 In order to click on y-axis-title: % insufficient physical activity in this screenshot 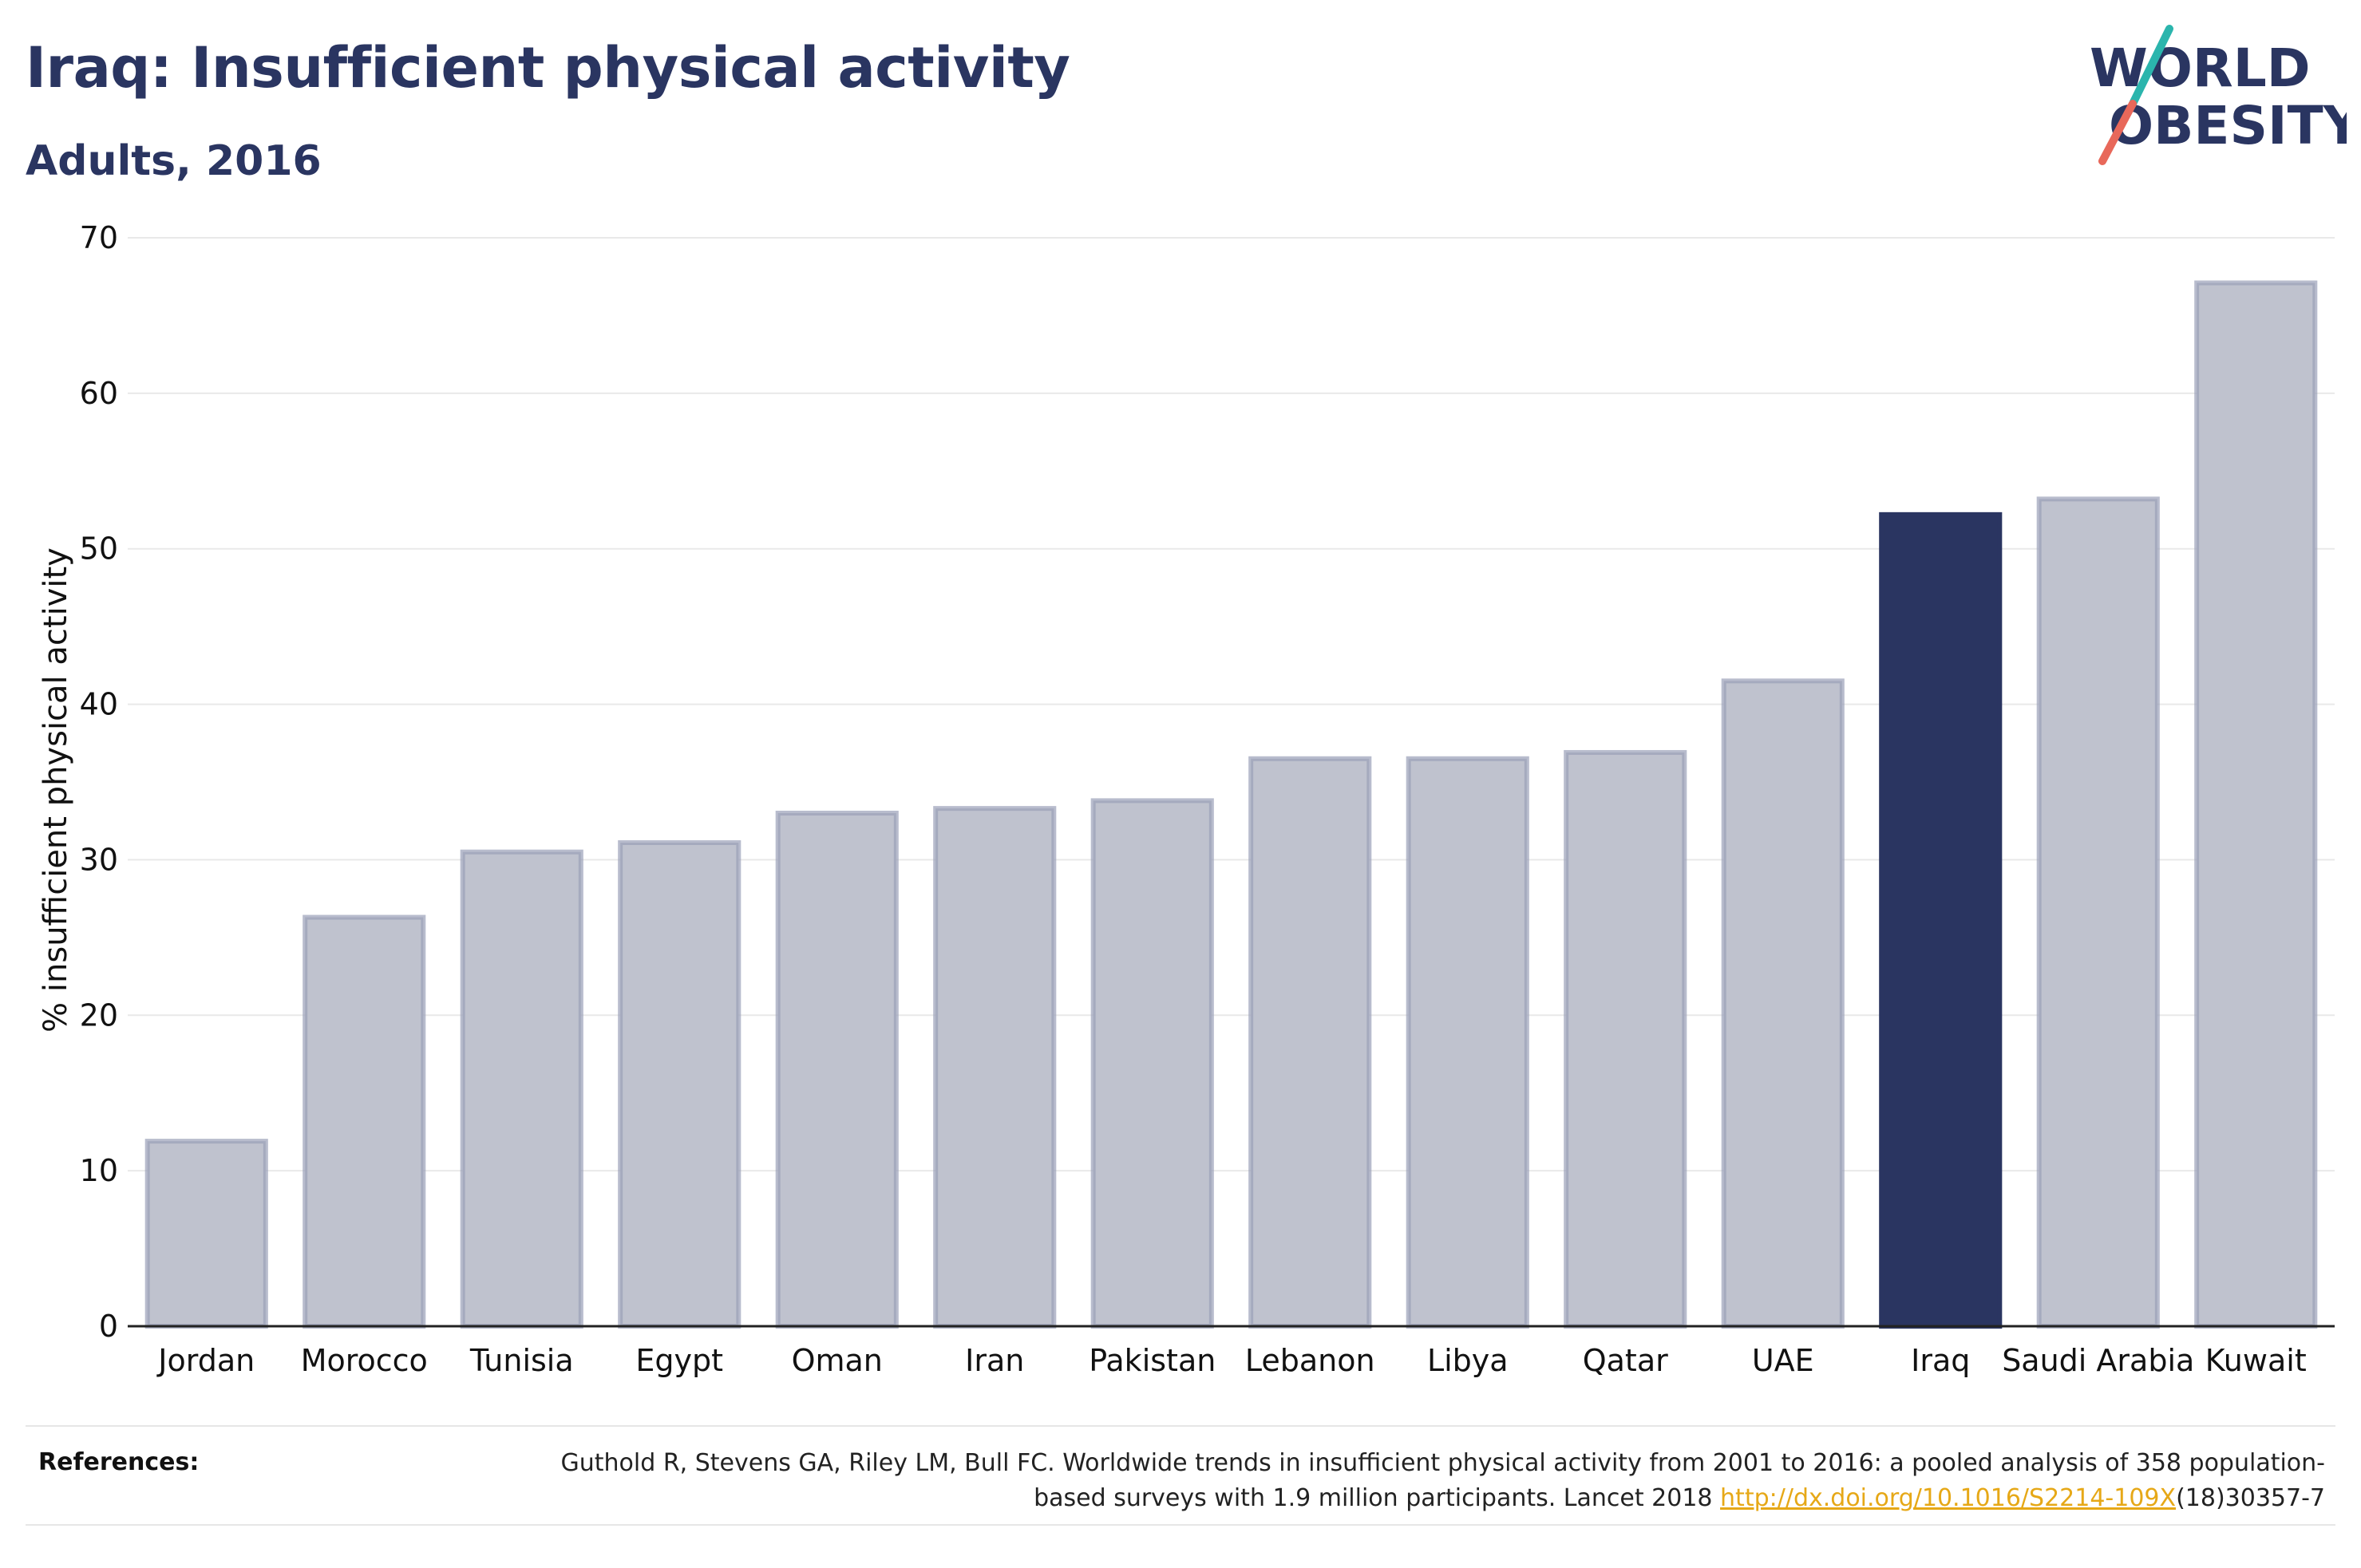, I will do `click(56, 790)`.